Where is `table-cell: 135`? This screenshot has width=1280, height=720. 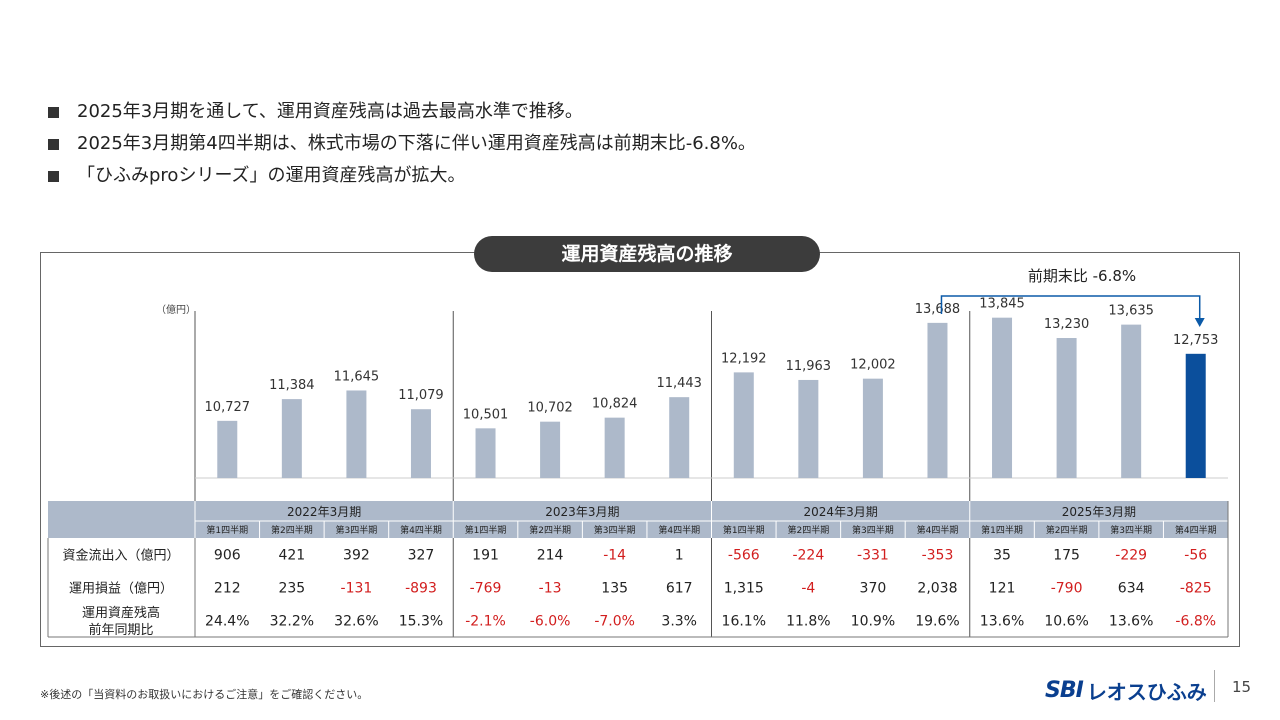 table-cell: 135 is located at coordinates (614, 589).